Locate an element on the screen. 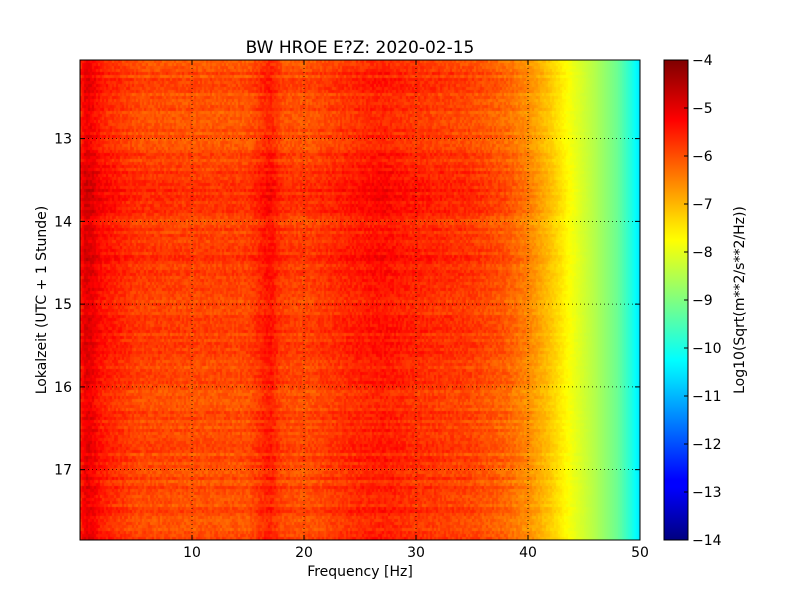  y-tick-label: 14 is located at coordinates (63, 222).